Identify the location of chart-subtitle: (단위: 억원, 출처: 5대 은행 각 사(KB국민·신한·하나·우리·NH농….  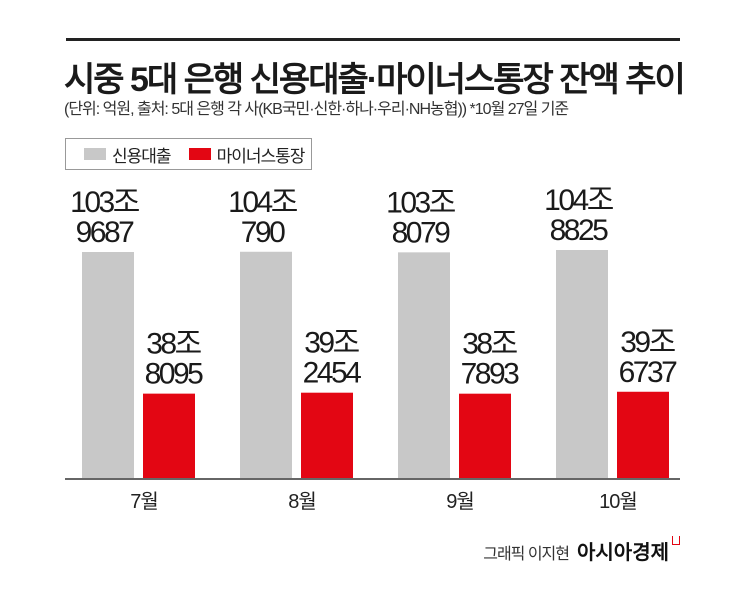
(316, 109).